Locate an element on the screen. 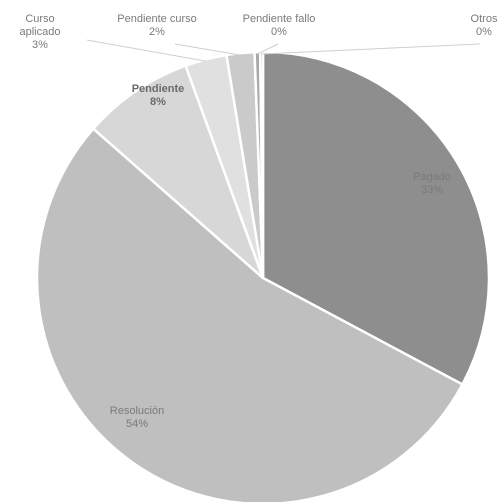  slice-name-0: Pagado is located at coordinates (432, 177).